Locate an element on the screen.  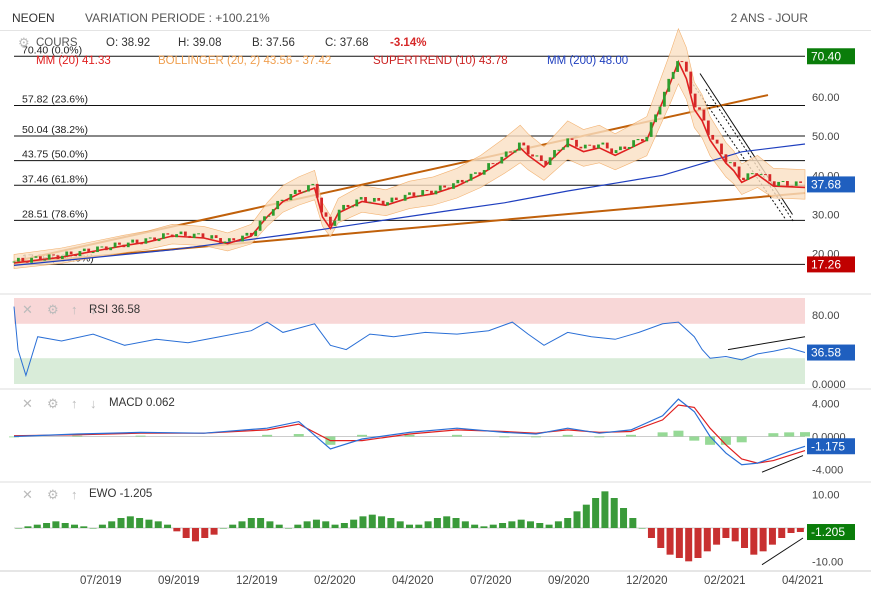
falling-channel-line is located at coordinates (750, 155).